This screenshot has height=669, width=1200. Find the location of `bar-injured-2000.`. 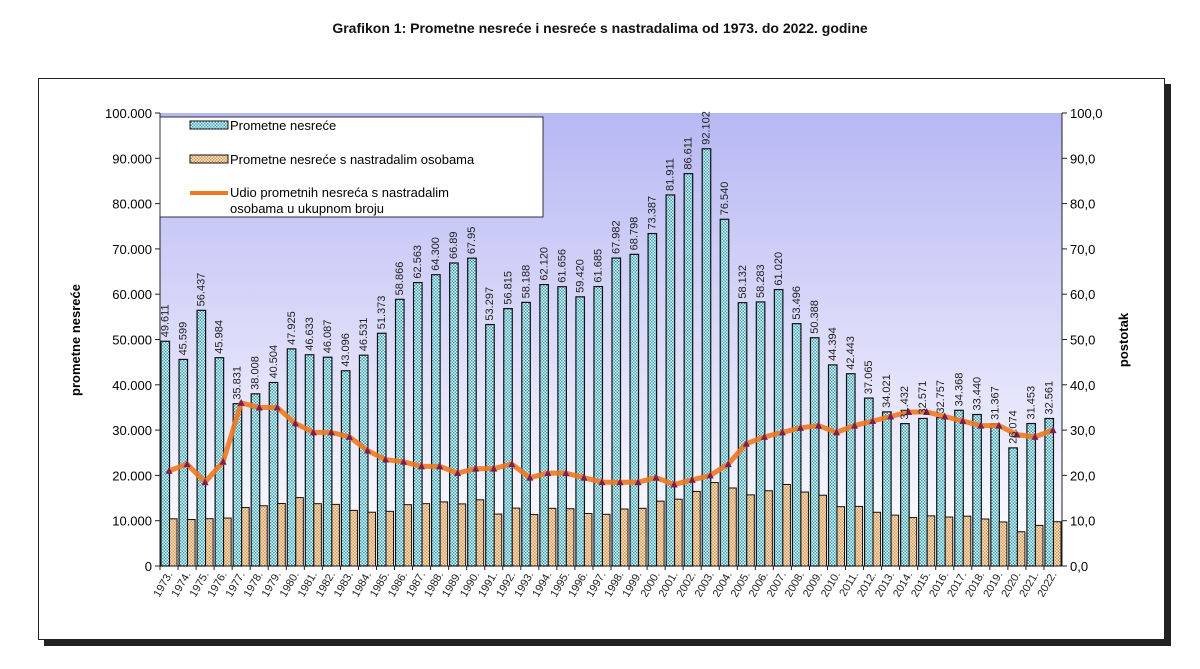

bar-injured-2000. is located at coordinates (660, 533).